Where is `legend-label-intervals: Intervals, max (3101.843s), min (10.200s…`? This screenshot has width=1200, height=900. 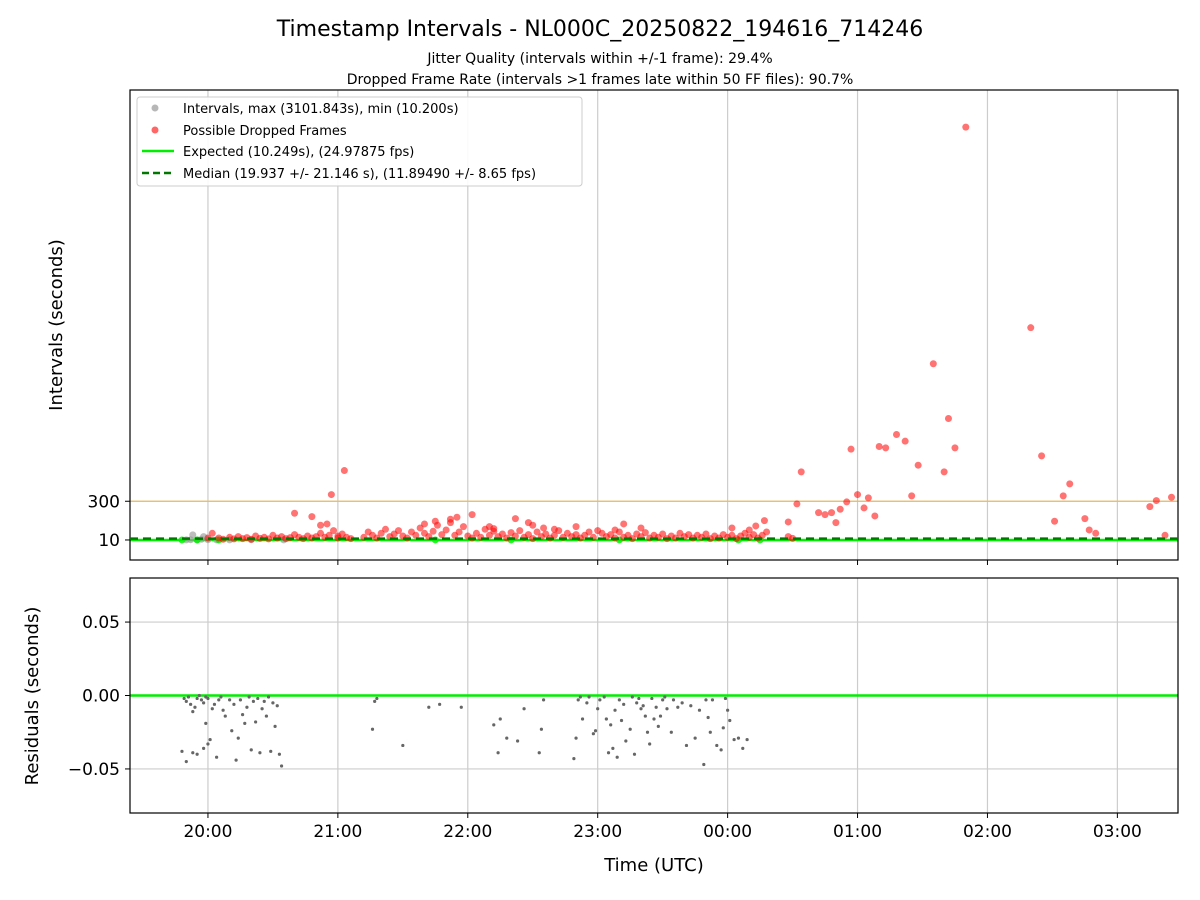
legend-label-intervals: Intervals, max (3101.843s), min (10.200s… is located at coordinates (321, 109).